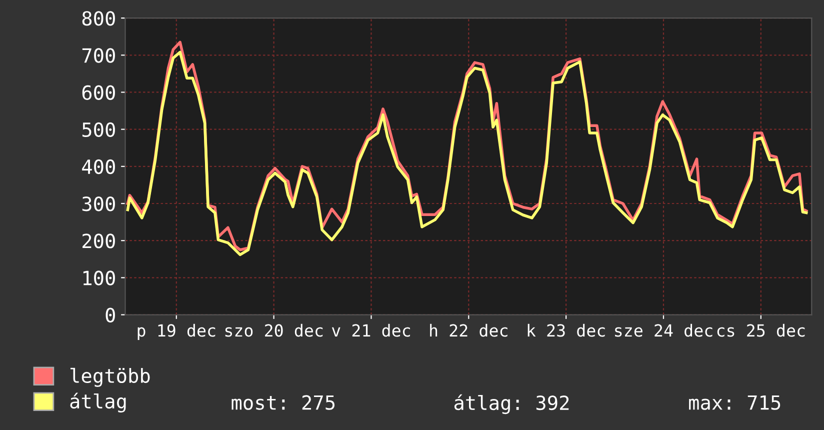 Image resolution: width=824 pixels, height=430 pixels. Describe the element at coordinates (98, 402) in the screenshot. I see `legend-label: átlag` at that location.